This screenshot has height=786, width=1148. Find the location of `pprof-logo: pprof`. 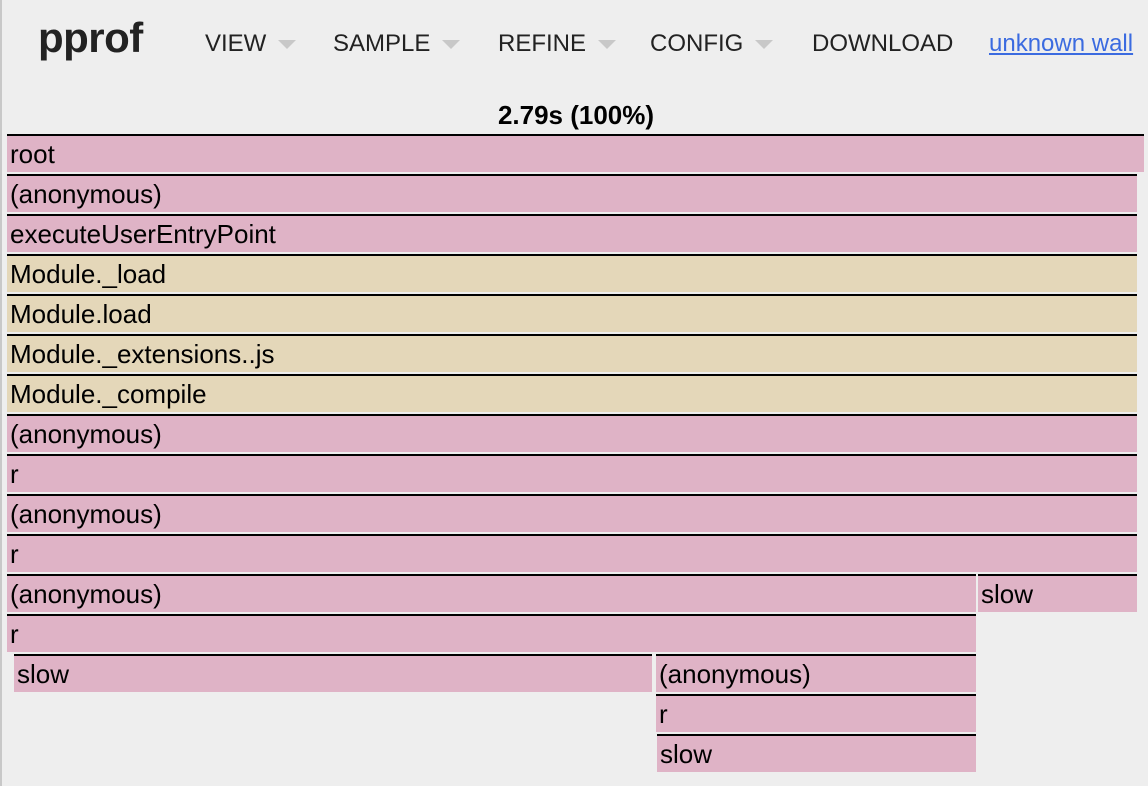

pprof-logo: pprof is located at coordinates (90, 37).